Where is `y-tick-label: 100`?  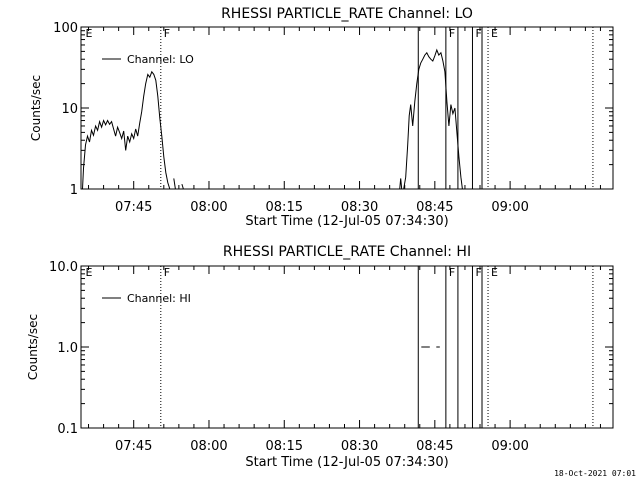
y-tick-label: 100 is located at coordinates (65, 28).